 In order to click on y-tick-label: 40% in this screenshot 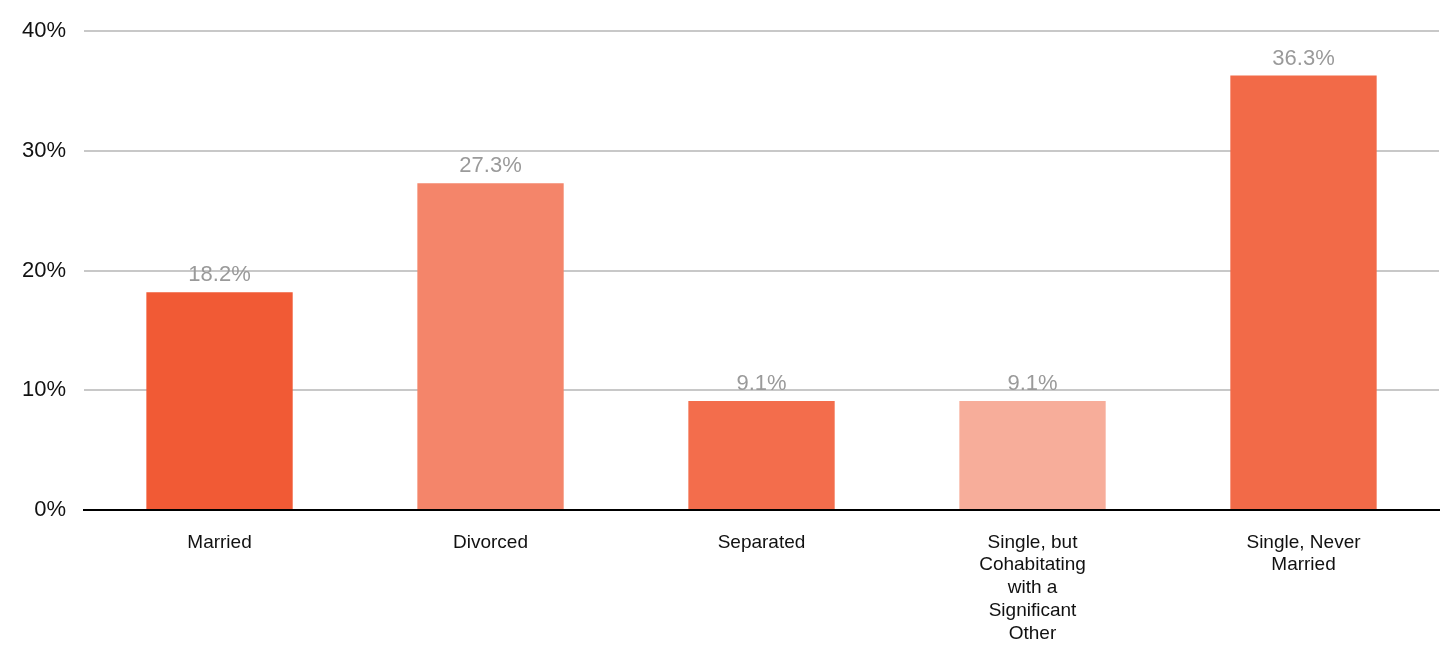, I will do `click(44, 30)`.